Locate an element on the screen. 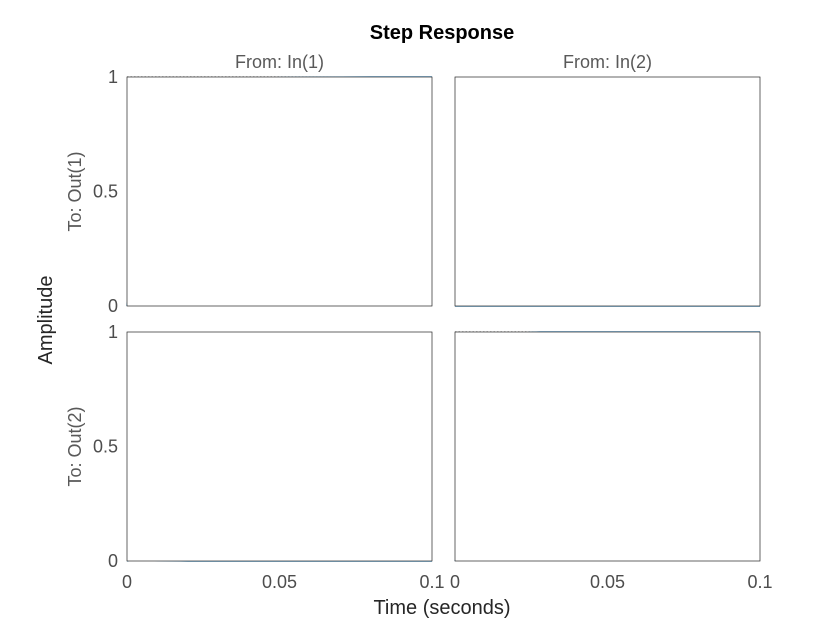 The height and width of the screenshot is (630, 840). chart-title: Step Response is located at coordinates (442, 33).